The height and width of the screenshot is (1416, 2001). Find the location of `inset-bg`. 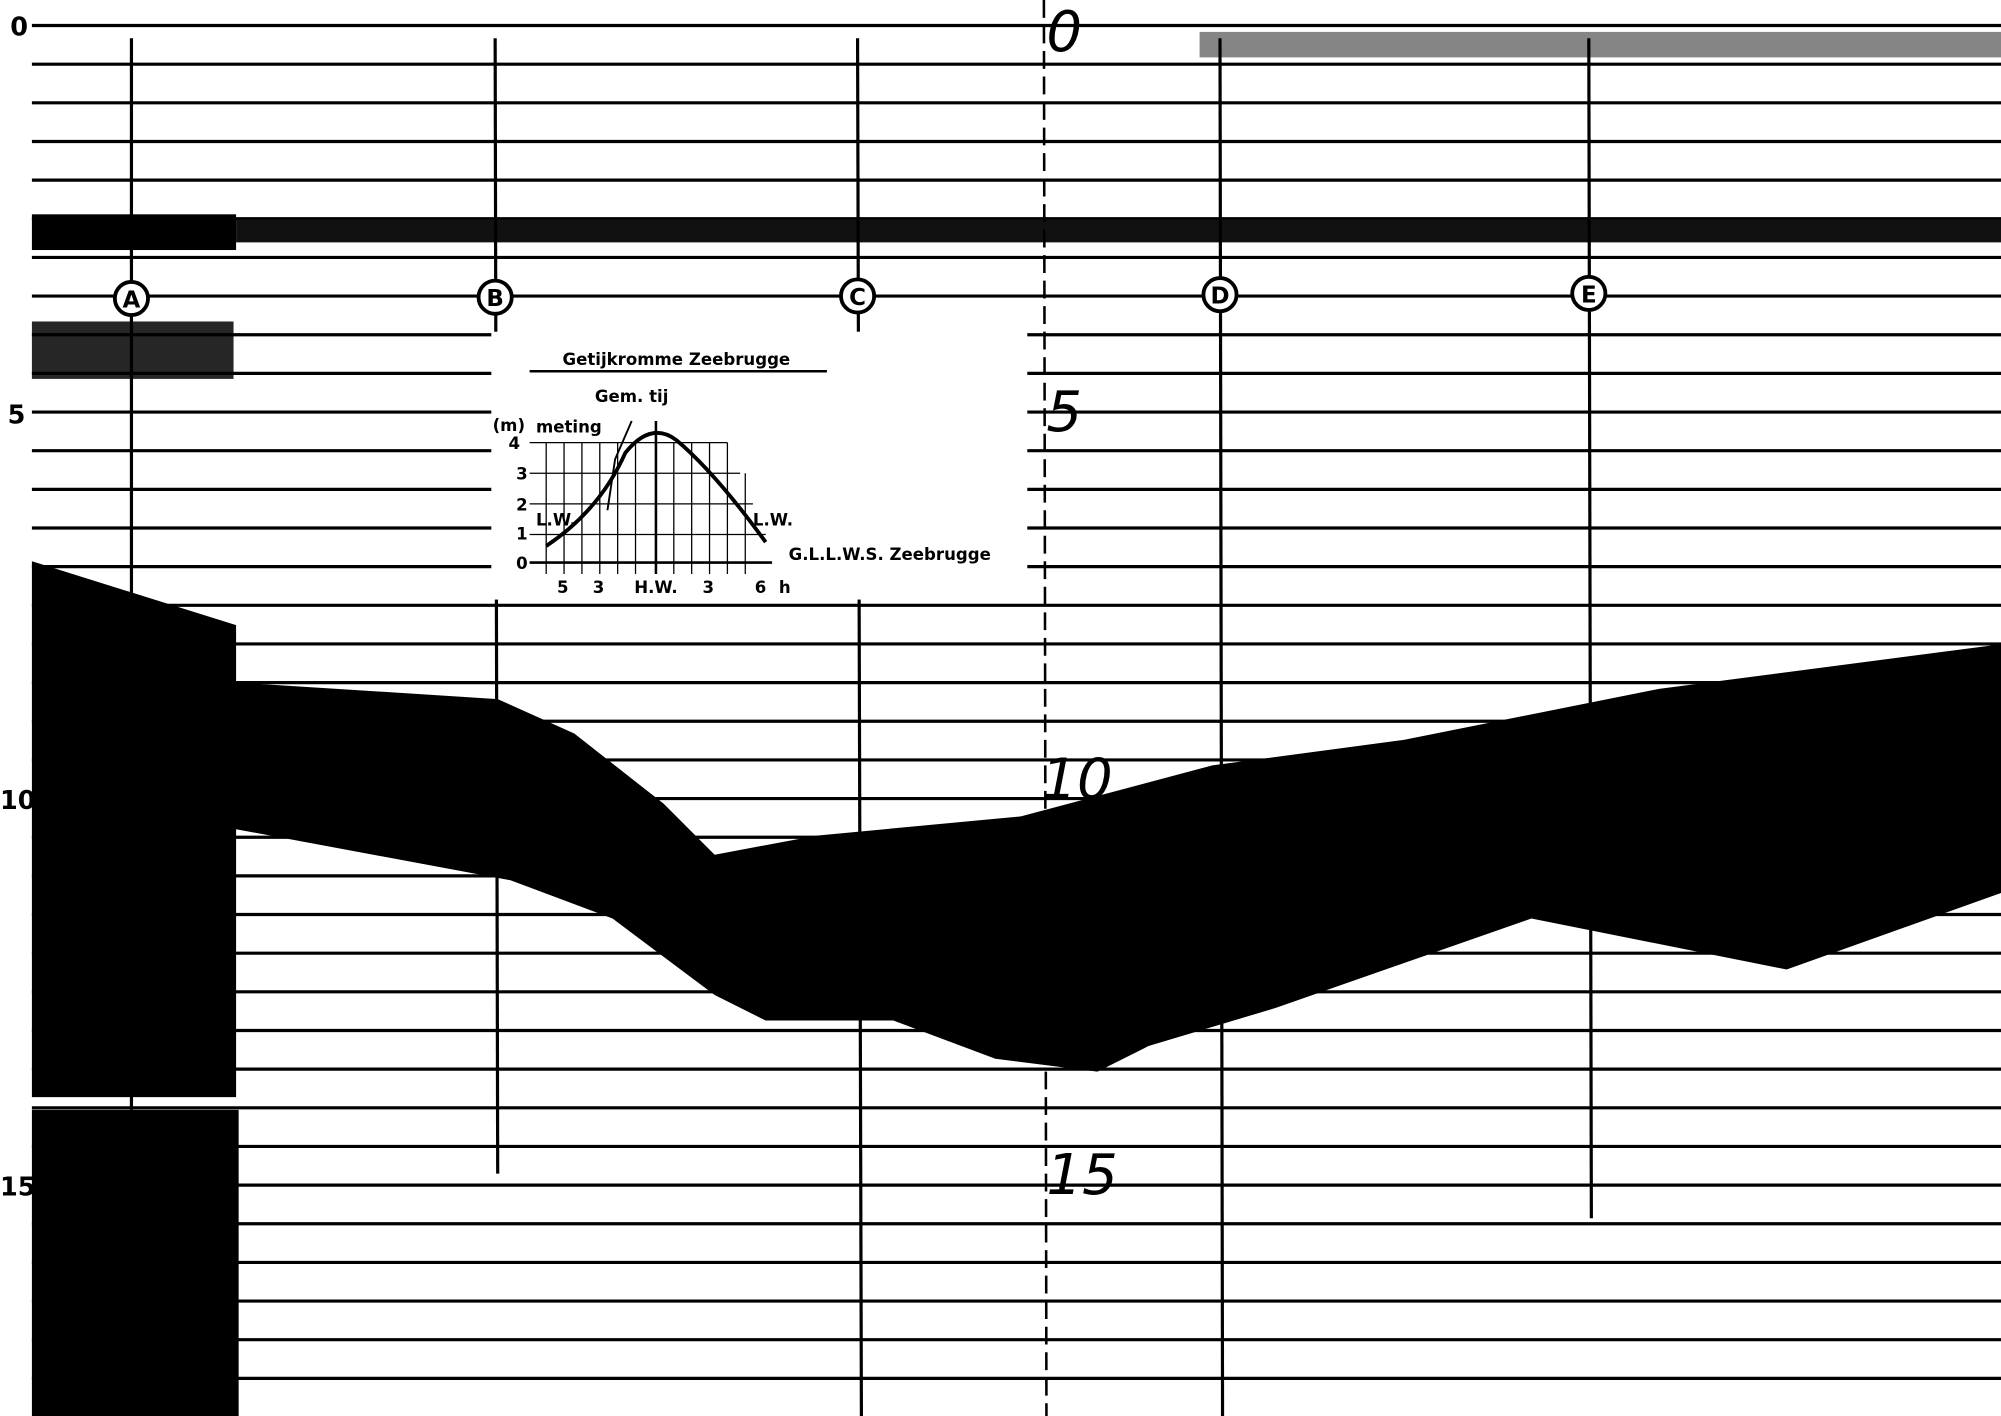

inset-bg is located at coordinates (759, 465).